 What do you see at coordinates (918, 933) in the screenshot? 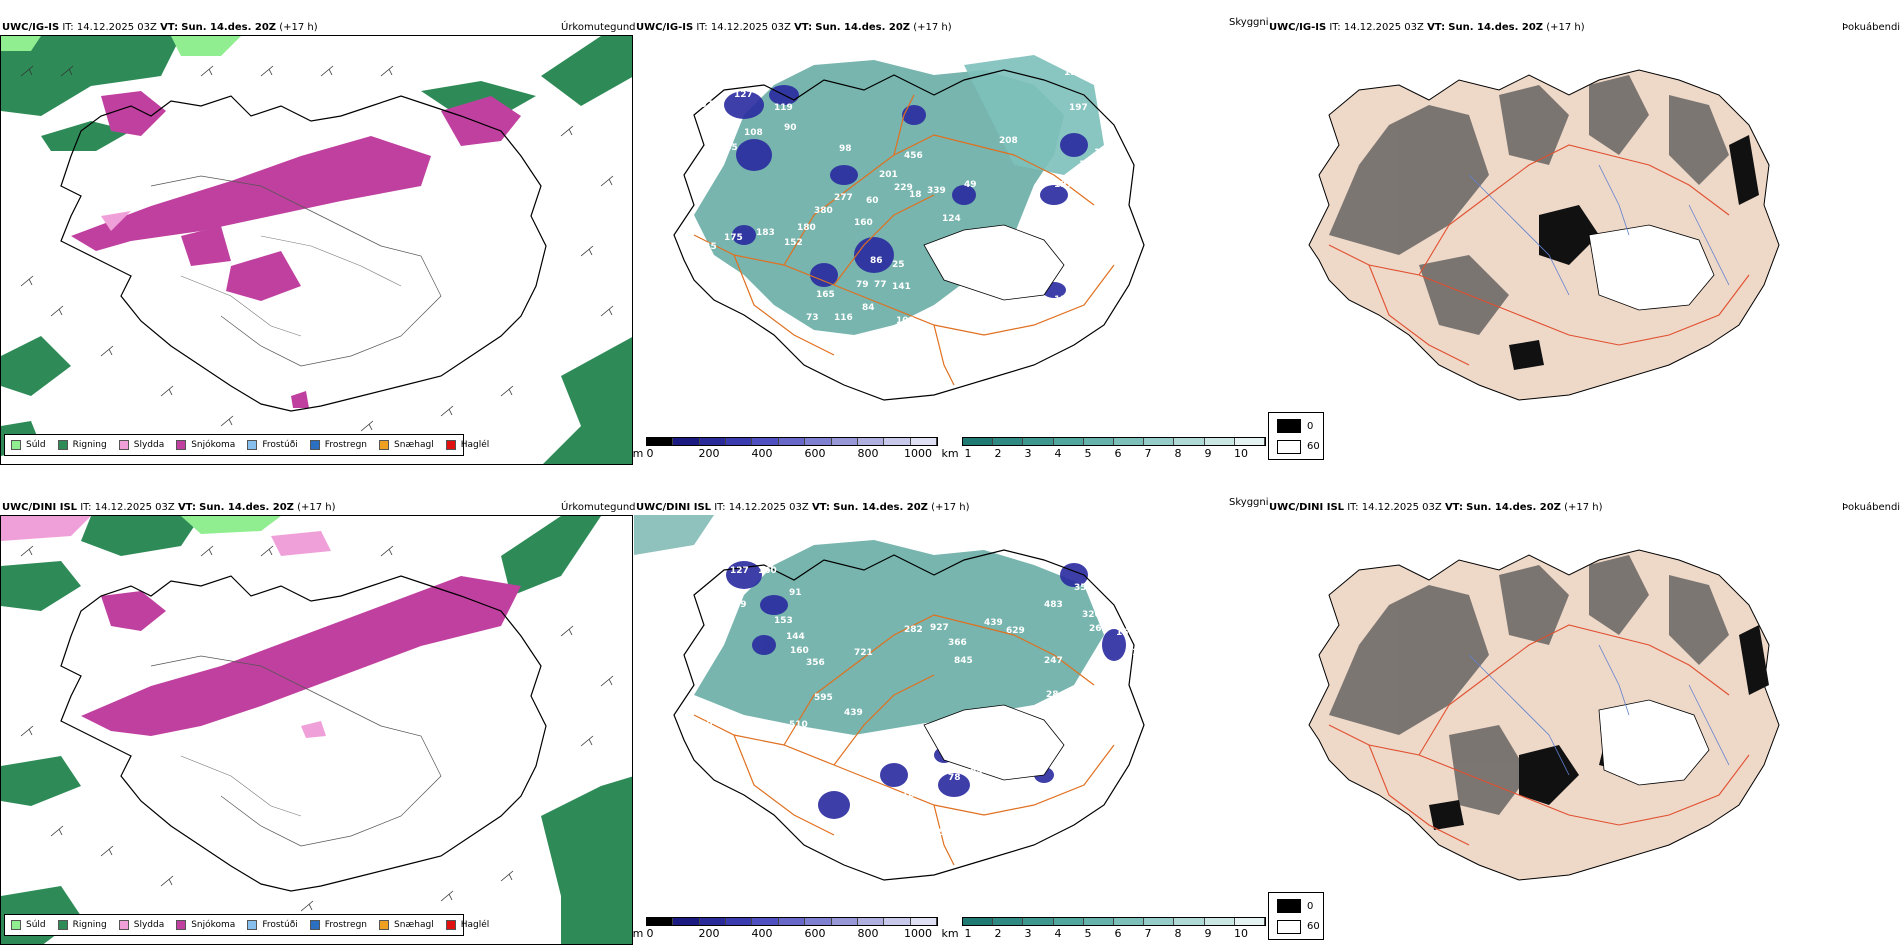
I see `elevation-tick: 1000` at bounding box center [918, 933].